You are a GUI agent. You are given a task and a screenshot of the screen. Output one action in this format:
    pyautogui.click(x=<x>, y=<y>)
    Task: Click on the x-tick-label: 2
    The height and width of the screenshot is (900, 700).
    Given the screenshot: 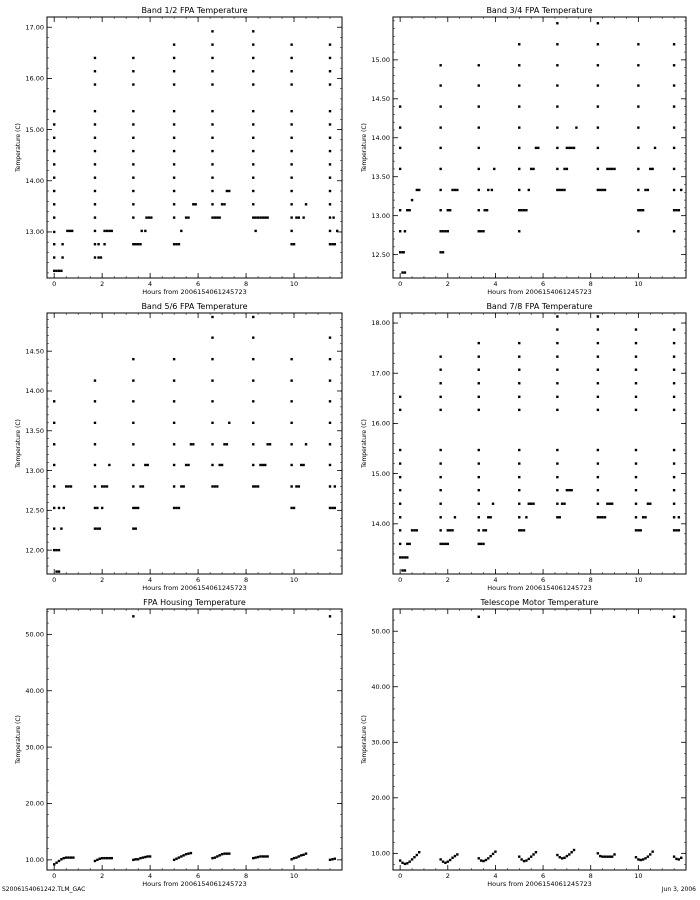 What is the action you would take?
    pyautogui.click(x=448, y=580)
    